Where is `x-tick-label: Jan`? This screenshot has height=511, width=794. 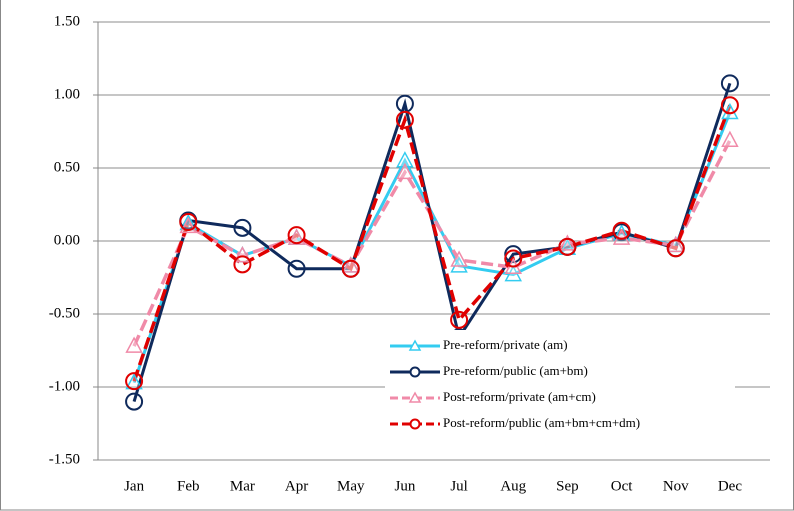
x-tick-label: Jan is located at coordinates (134, 486).